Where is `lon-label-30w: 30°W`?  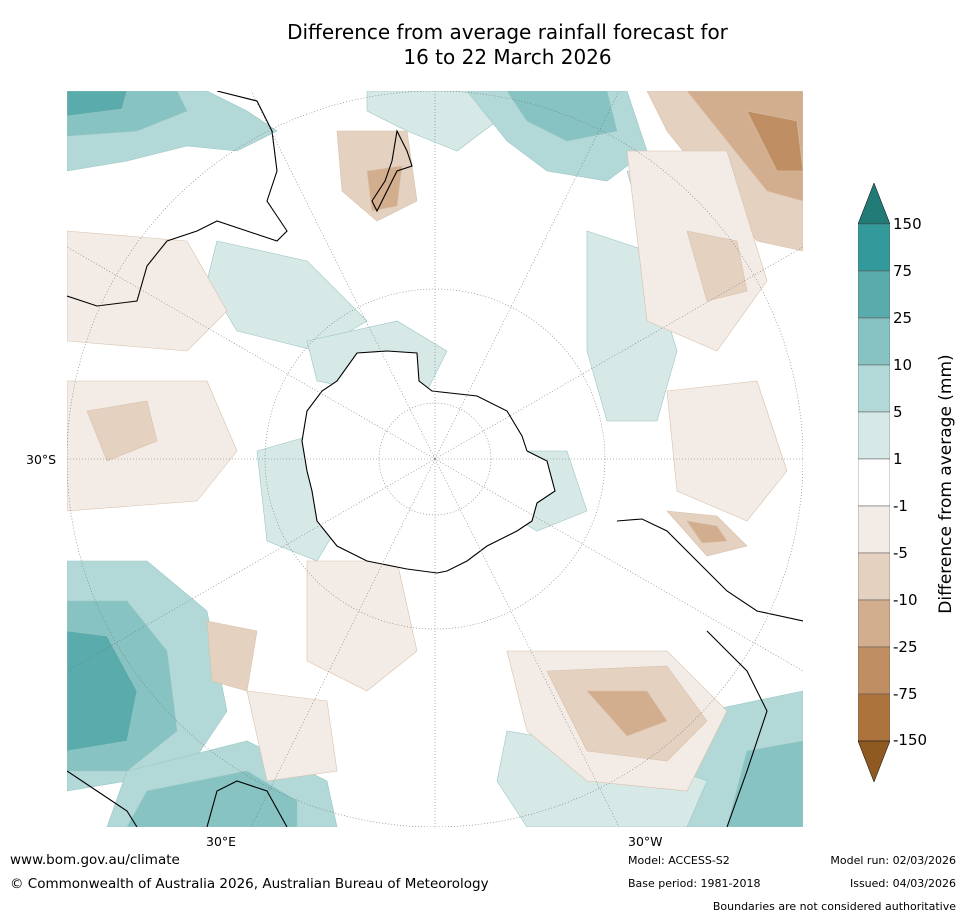 lon-label-30w: 30°W is located at coordinates (645, 841).